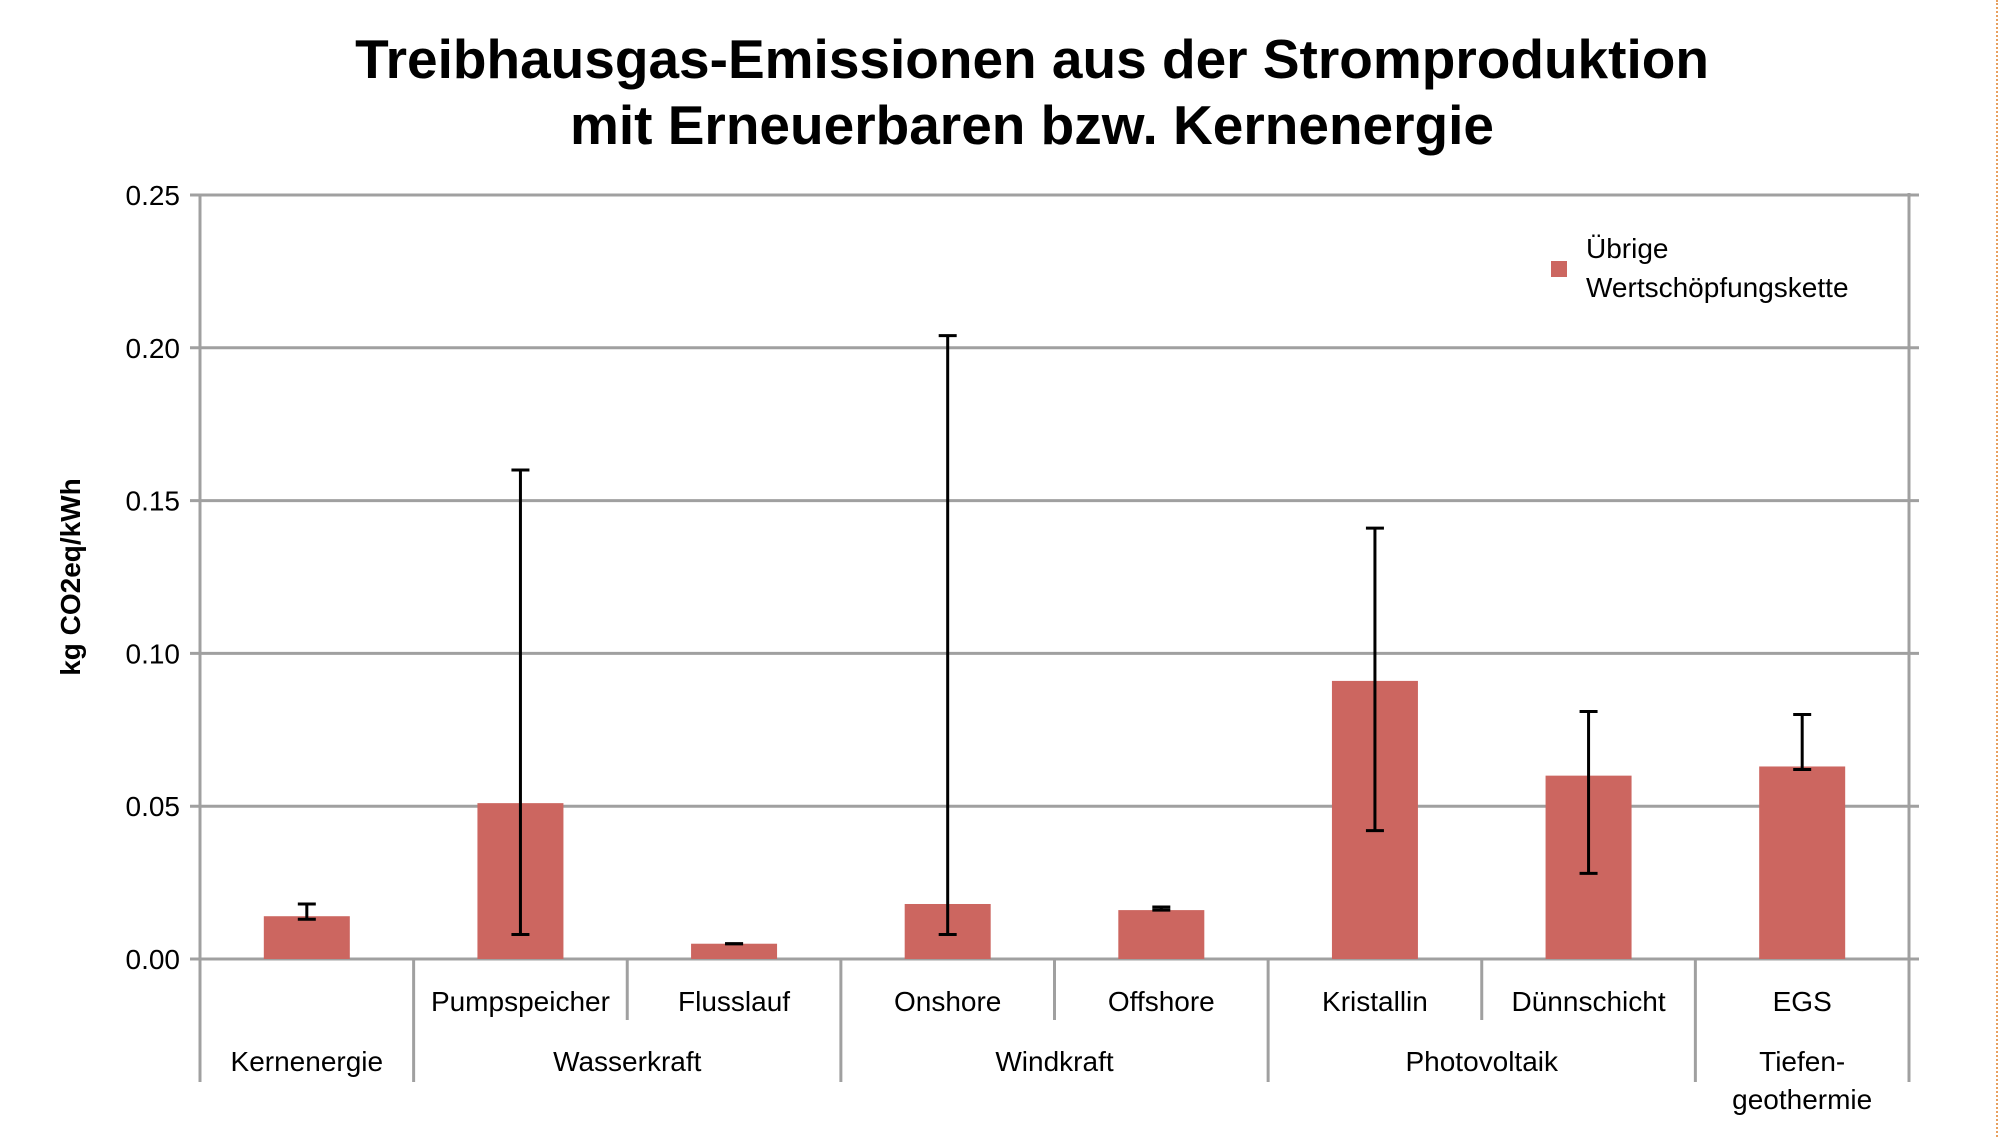  What do you see at coordinates (1997, 568) in the screenshot?
I see `page-edge-marker` at bounding box center [1997, 568].